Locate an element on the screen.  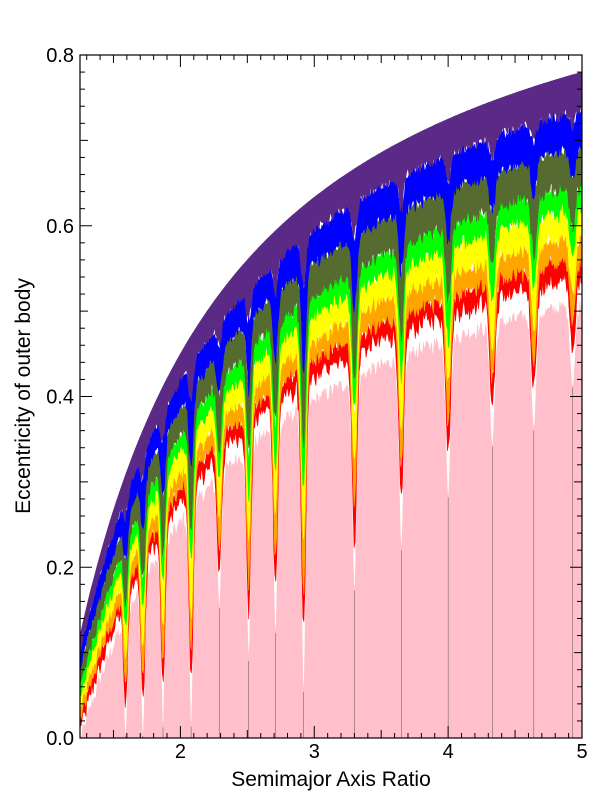
y-tick-label: 0.6 is located at coordinates (60, 227).